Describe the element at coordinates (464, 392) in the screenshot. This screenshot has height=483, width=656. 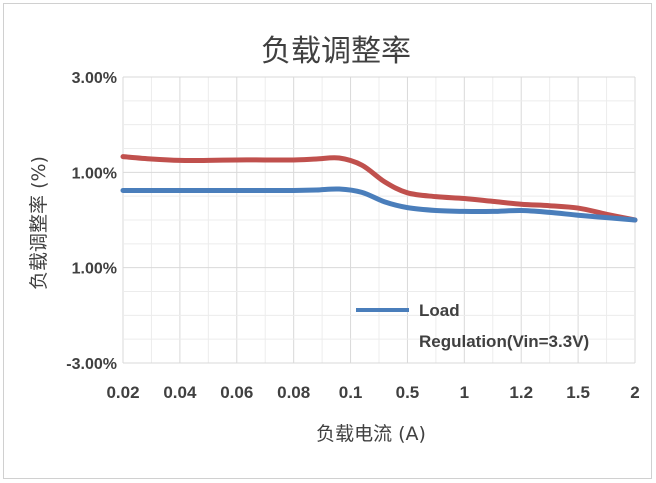
I see `x-tick-label: 1` at that location.